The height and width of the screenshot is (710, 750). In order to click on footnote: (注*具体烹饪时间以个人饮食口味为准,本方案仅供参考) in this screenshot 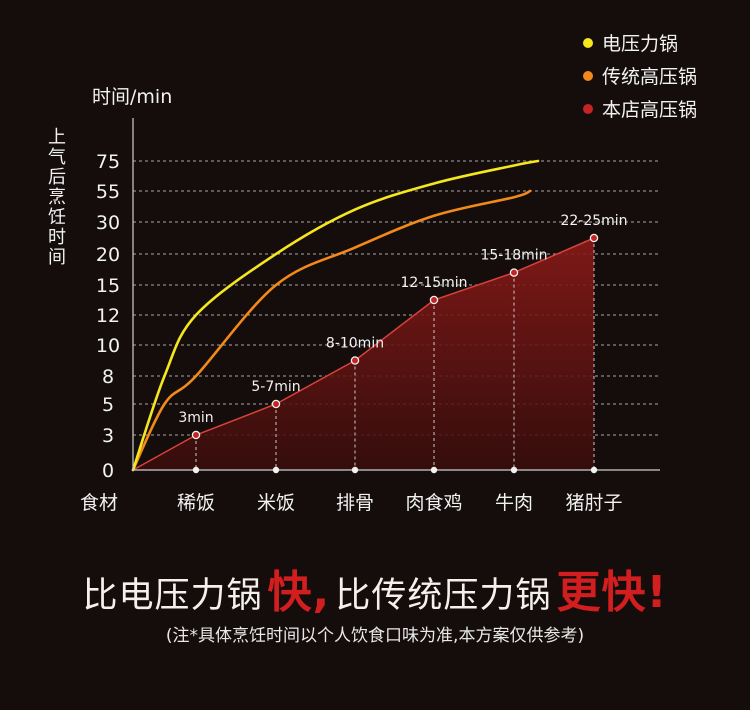, I will do `click(375, 636)`.